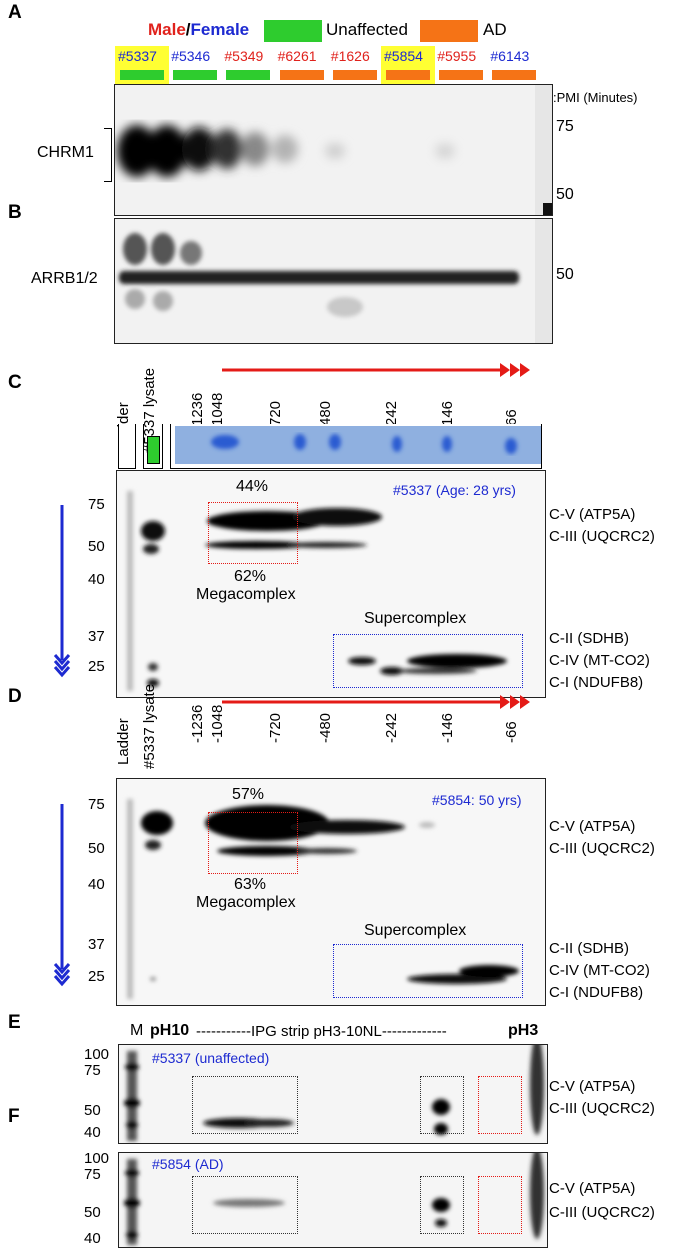 The image size is (685, 1258). I want to click on d-megacomplex-label: Megacomplex, so click(246, 902).